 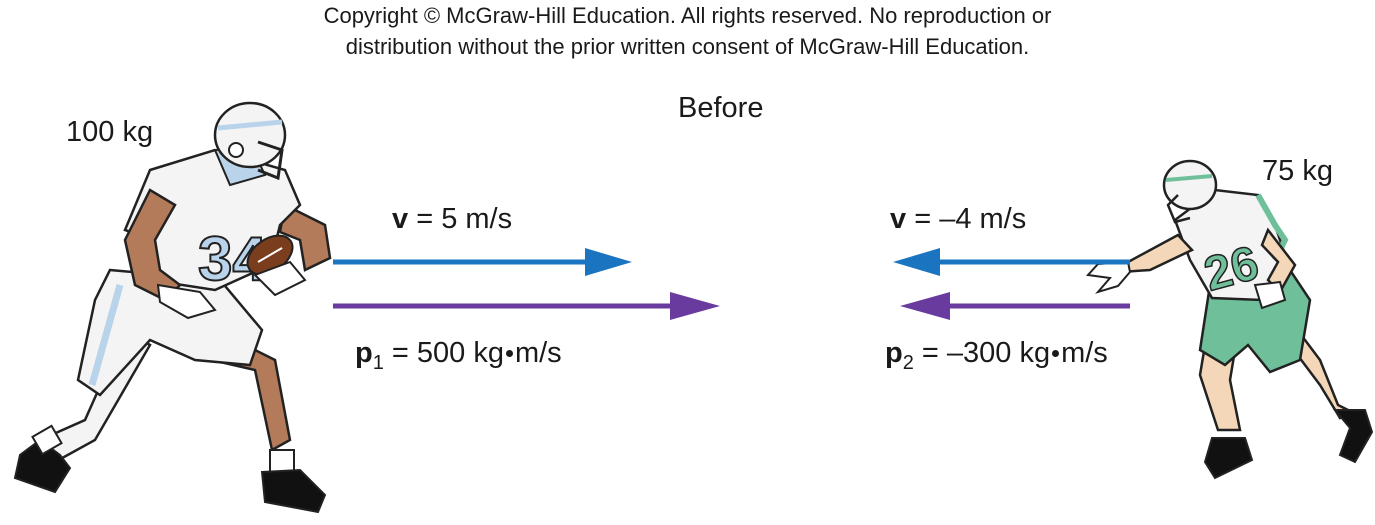 I want to click on momentum-1-label: p1 = 500 kg m/s, so click(x=458, y=355).